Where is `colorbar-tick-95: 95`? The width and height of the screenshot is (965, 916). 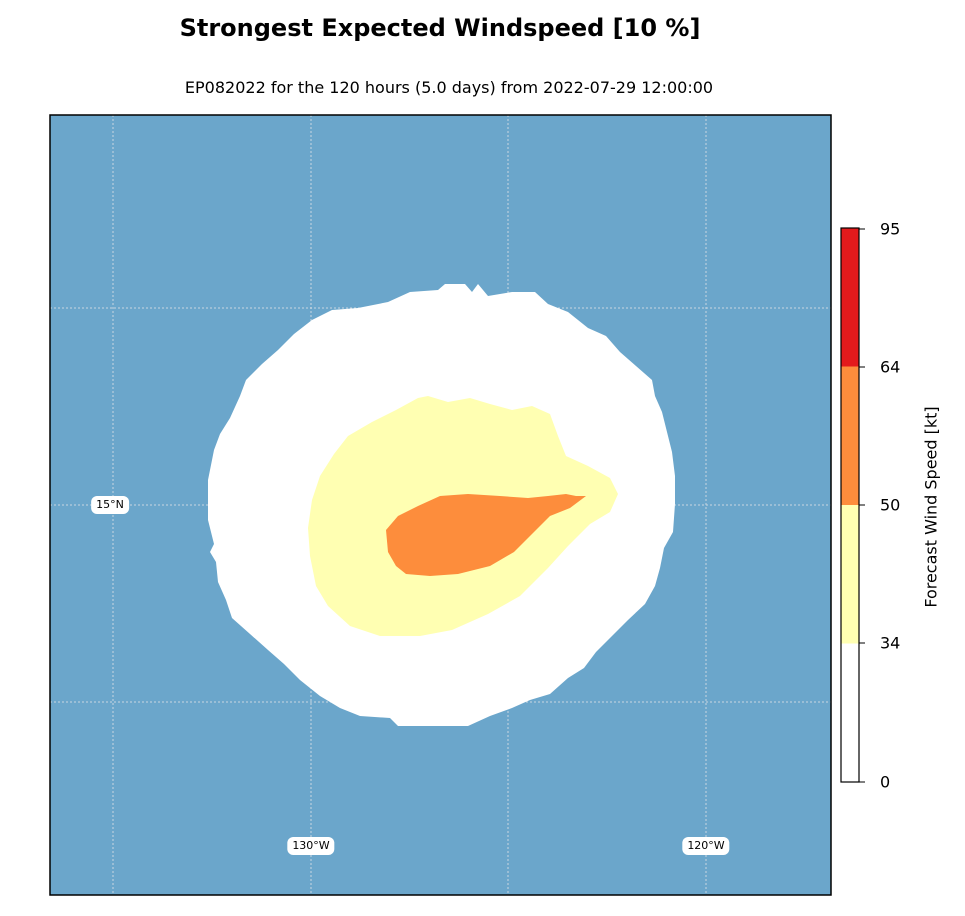
colorbar-tick-95: 95 is located at coordinates (890, 229).